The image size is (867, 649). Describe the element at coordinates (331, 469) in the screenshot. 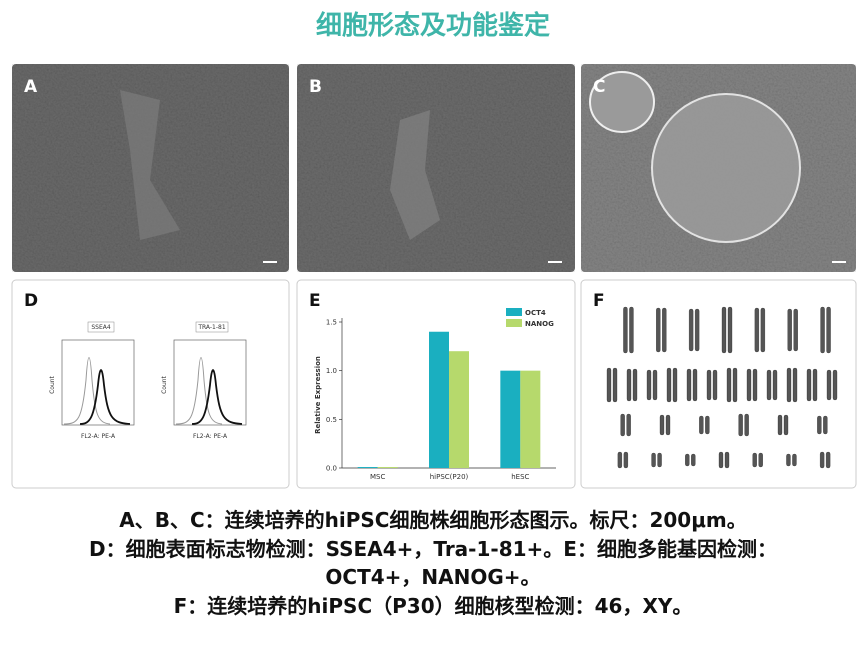

I see `y-tick-label: 0.0` at that location.